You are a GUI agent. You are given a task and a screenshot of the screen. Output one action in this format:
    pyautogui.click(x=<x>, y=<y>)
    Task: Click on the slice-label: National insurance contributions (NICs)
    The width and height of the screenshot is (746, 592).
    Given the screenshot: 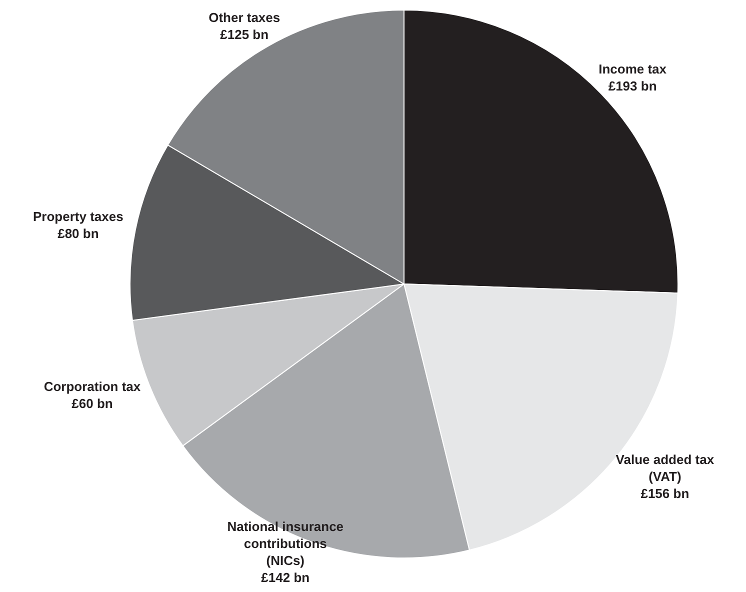 What is the action you would take?
    pyautogui.click(x=285, y=543)
    